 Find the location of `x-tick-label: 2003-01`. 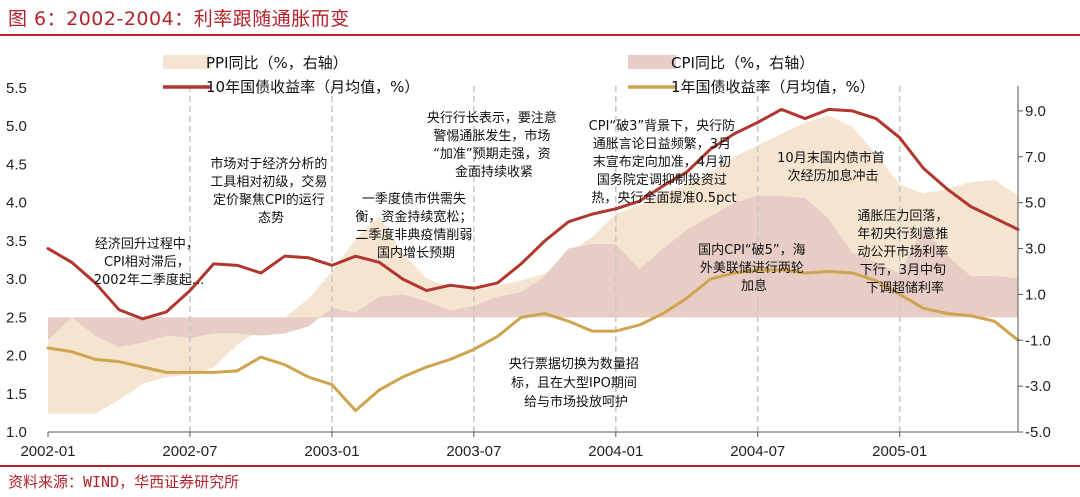

x-tick-label: 2003-01 is located at coordinates (331, 451).